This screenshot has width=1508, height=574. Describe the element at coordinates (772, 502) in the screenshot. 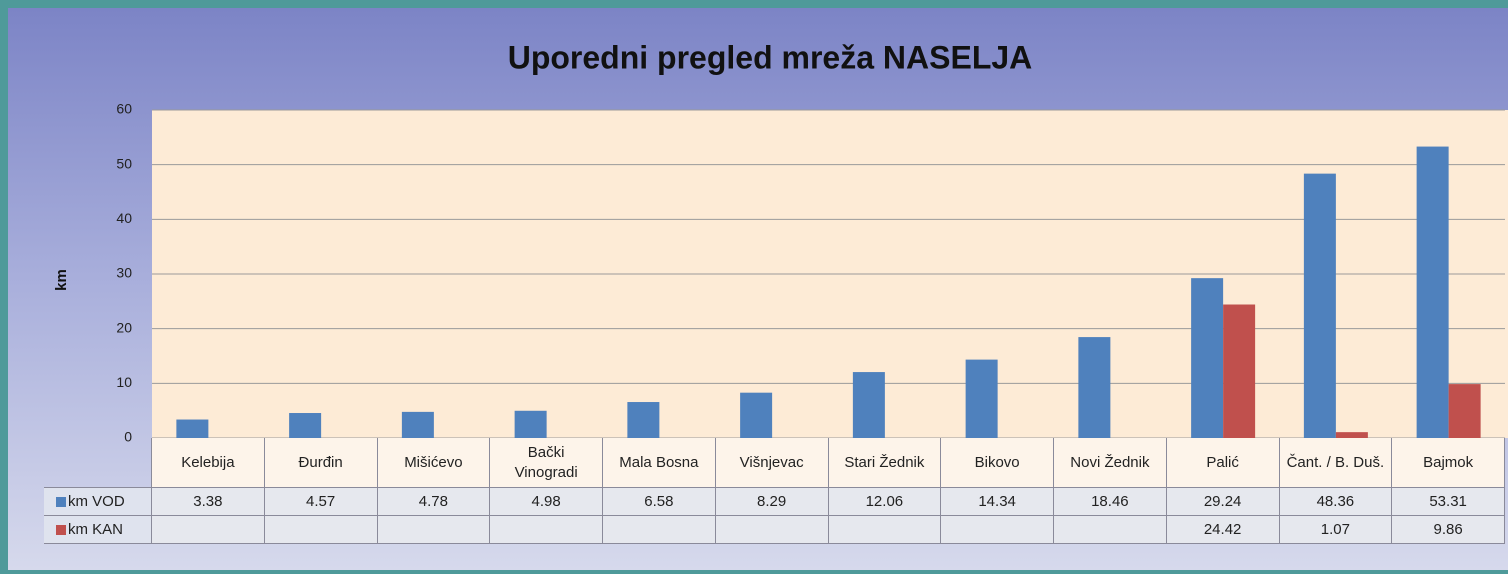

I see `table-cell: 8.29` at that location.